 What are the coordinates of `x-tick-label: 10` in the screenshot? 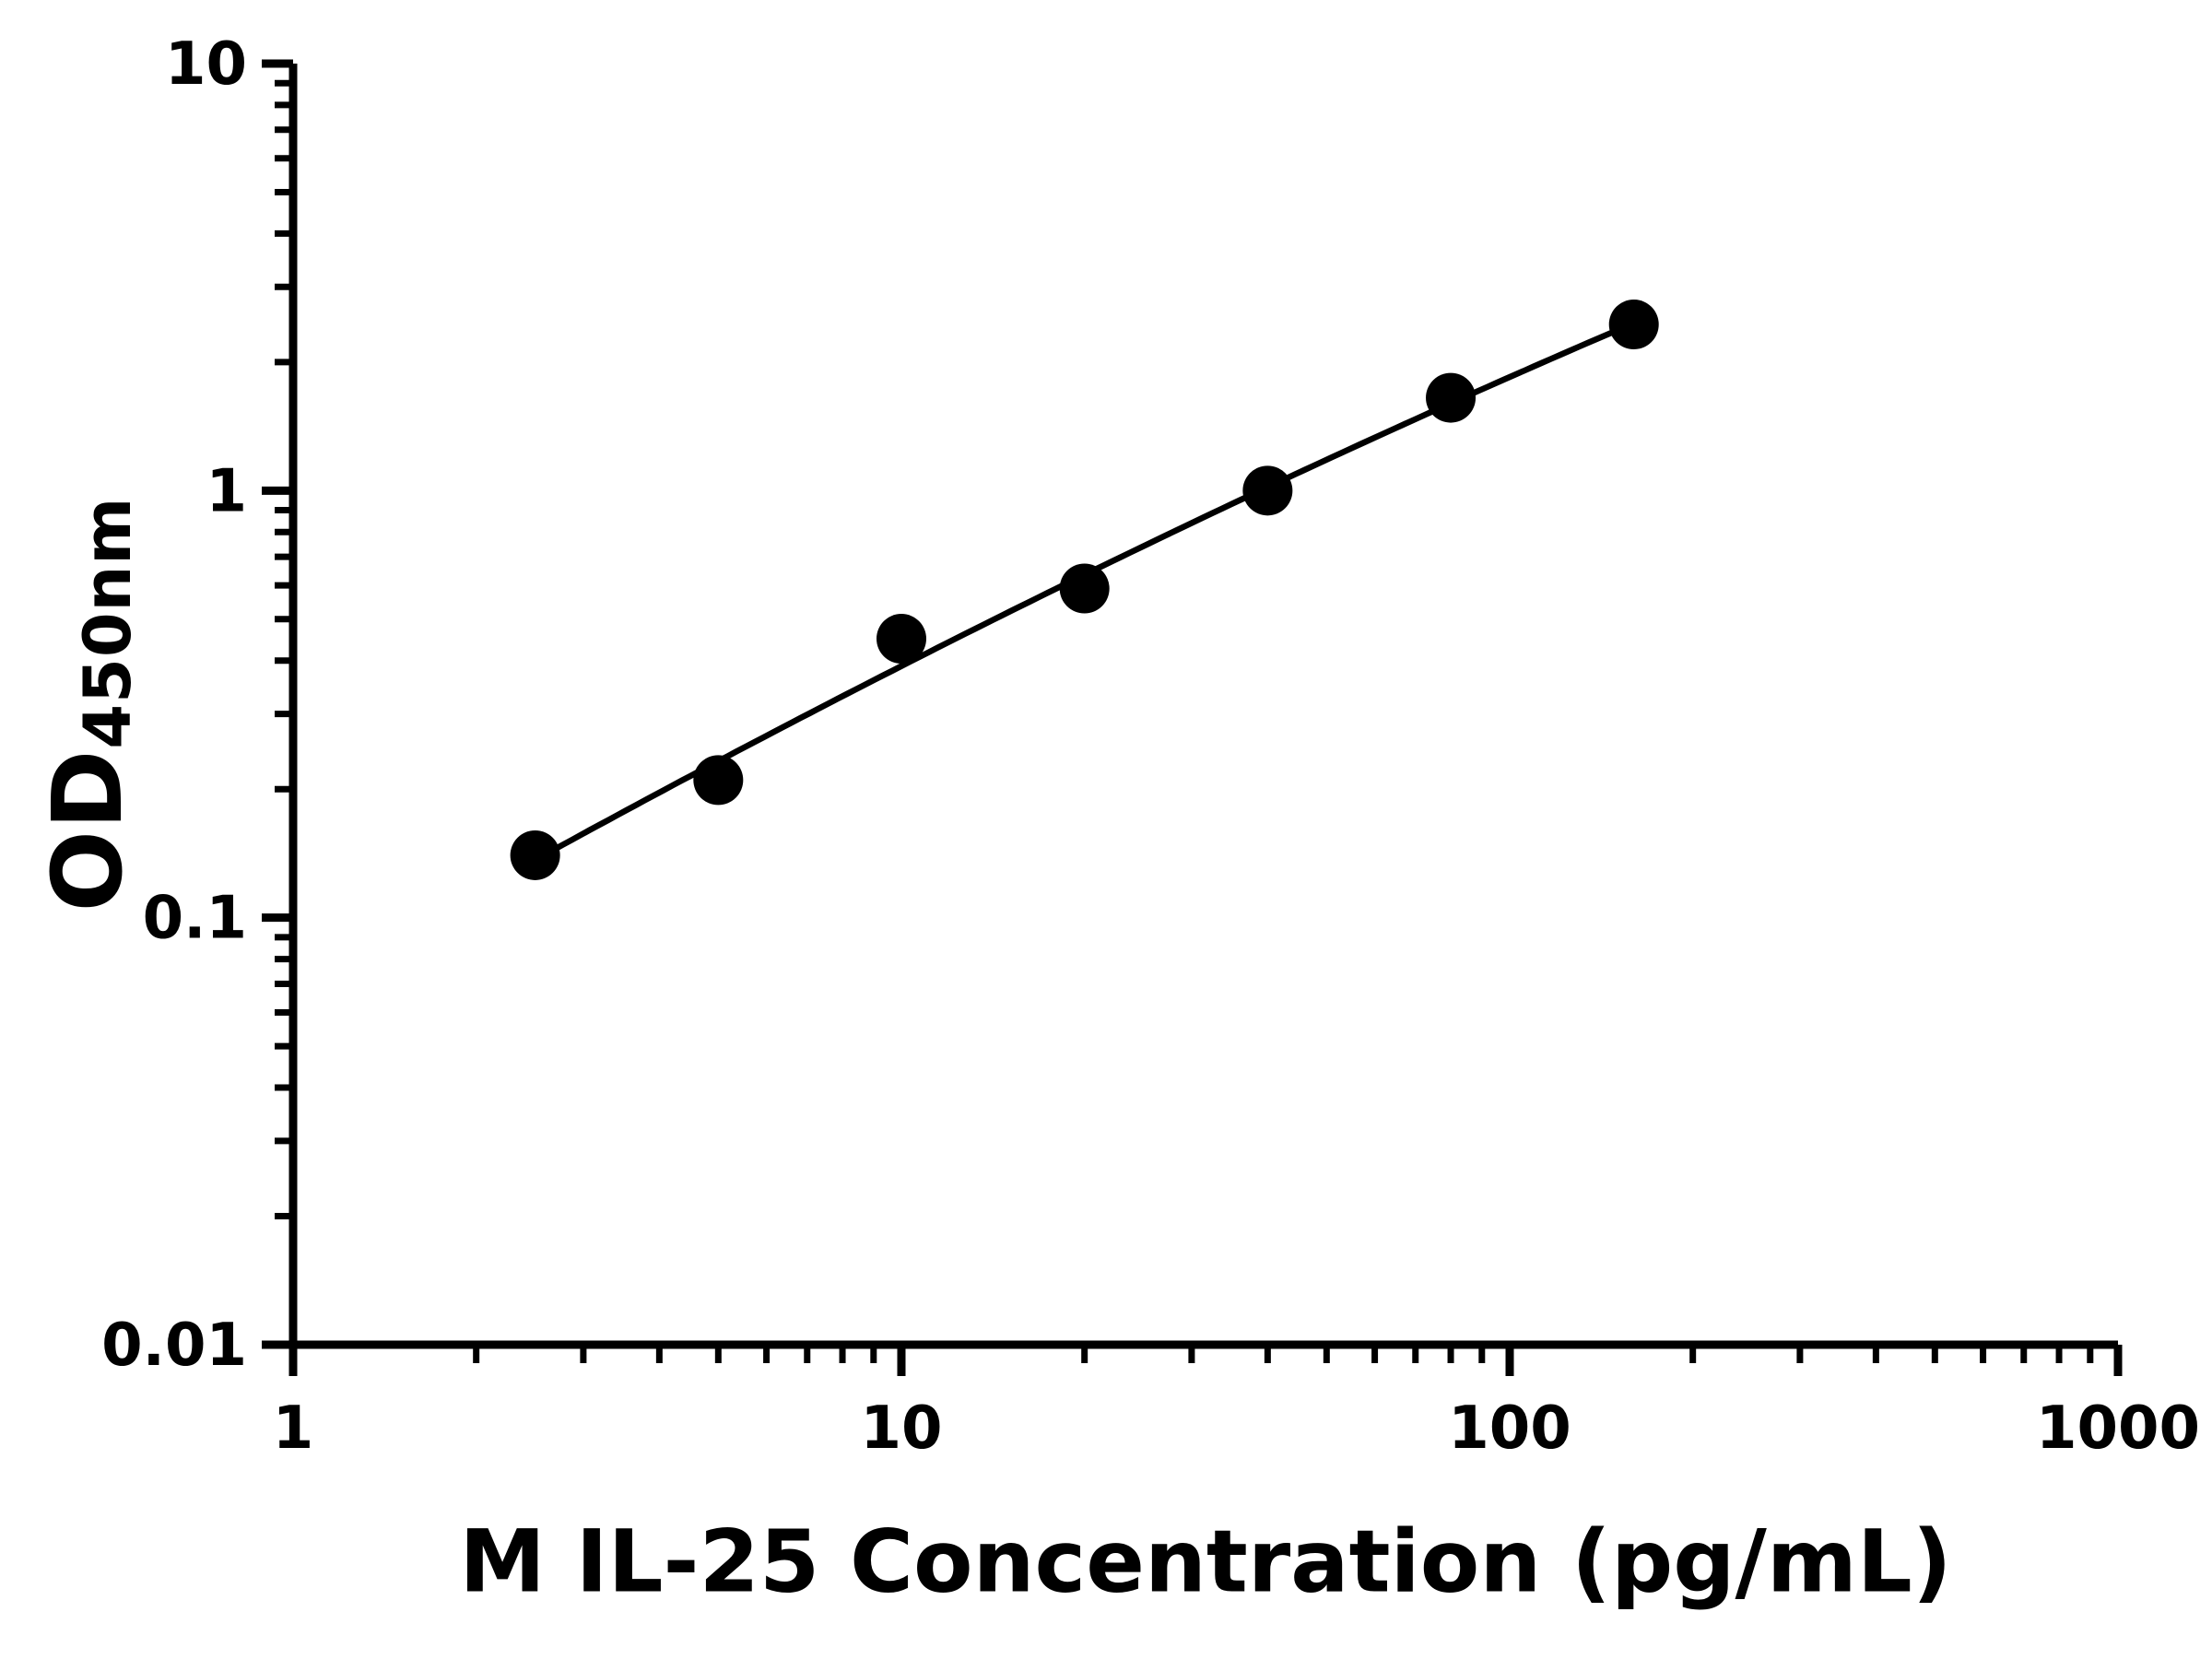 It's located at (901, 1428).